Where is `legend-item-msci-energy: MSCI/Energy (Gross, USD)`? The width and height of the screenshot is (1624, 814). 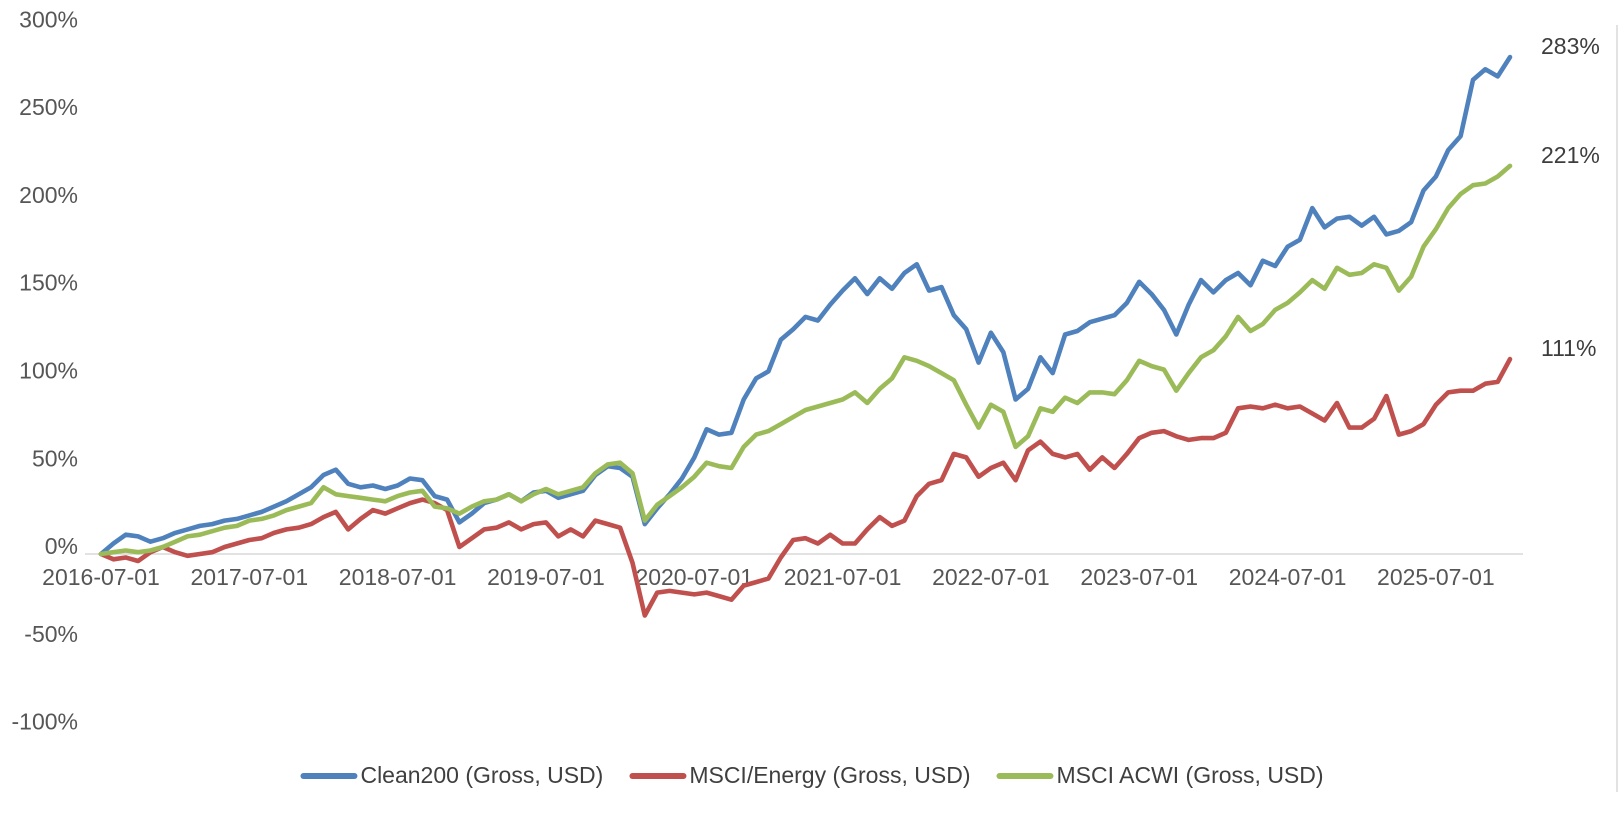 legend-item-msci-energy: MSCI/Energy (Gross, USD) is located at coordinates (799, 775).